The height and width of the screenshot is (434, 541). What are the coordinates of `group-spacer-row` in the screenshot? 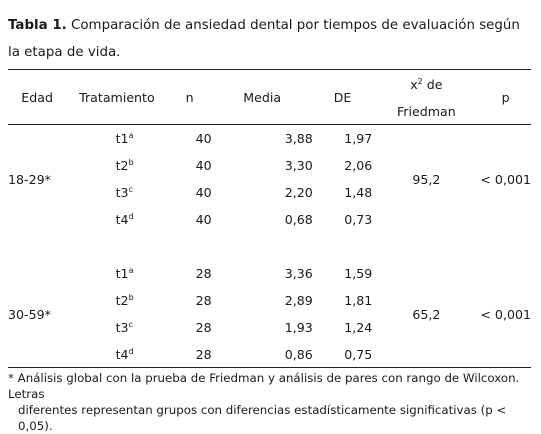 It's located at (269, 246).